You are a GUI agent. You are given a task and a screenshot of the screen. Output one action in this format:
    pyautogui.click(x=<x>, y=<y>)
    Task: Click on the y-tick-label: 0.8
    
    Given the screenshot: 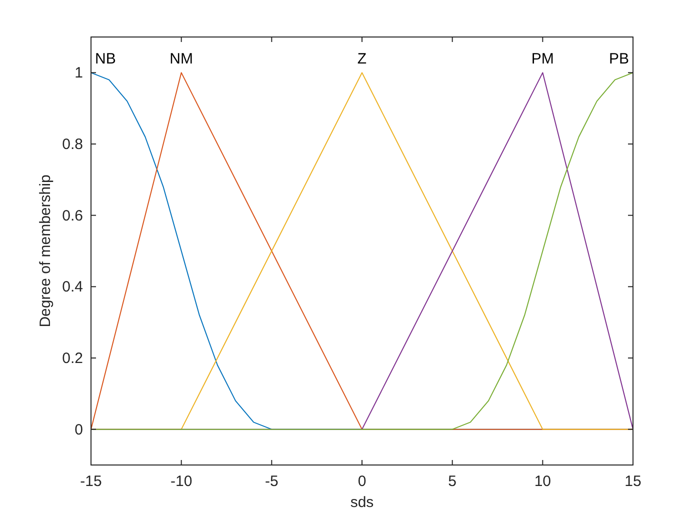 What is the action you would take?
    pyautogui.click(x=72, y=144)
    